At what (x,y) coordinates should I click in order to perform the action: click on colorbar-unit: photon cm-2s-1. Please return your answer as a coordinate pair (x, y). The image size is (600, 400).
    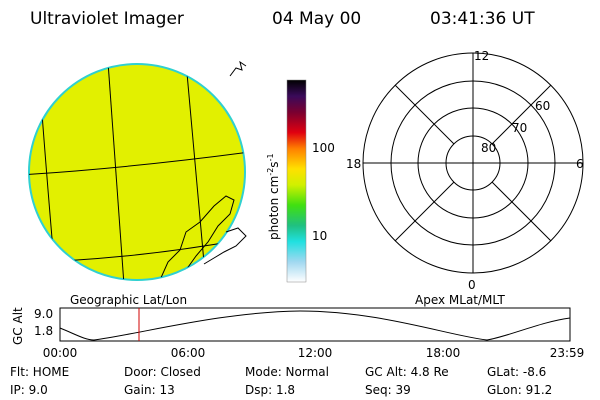
    Looking at the image, I should click on (273, 196).